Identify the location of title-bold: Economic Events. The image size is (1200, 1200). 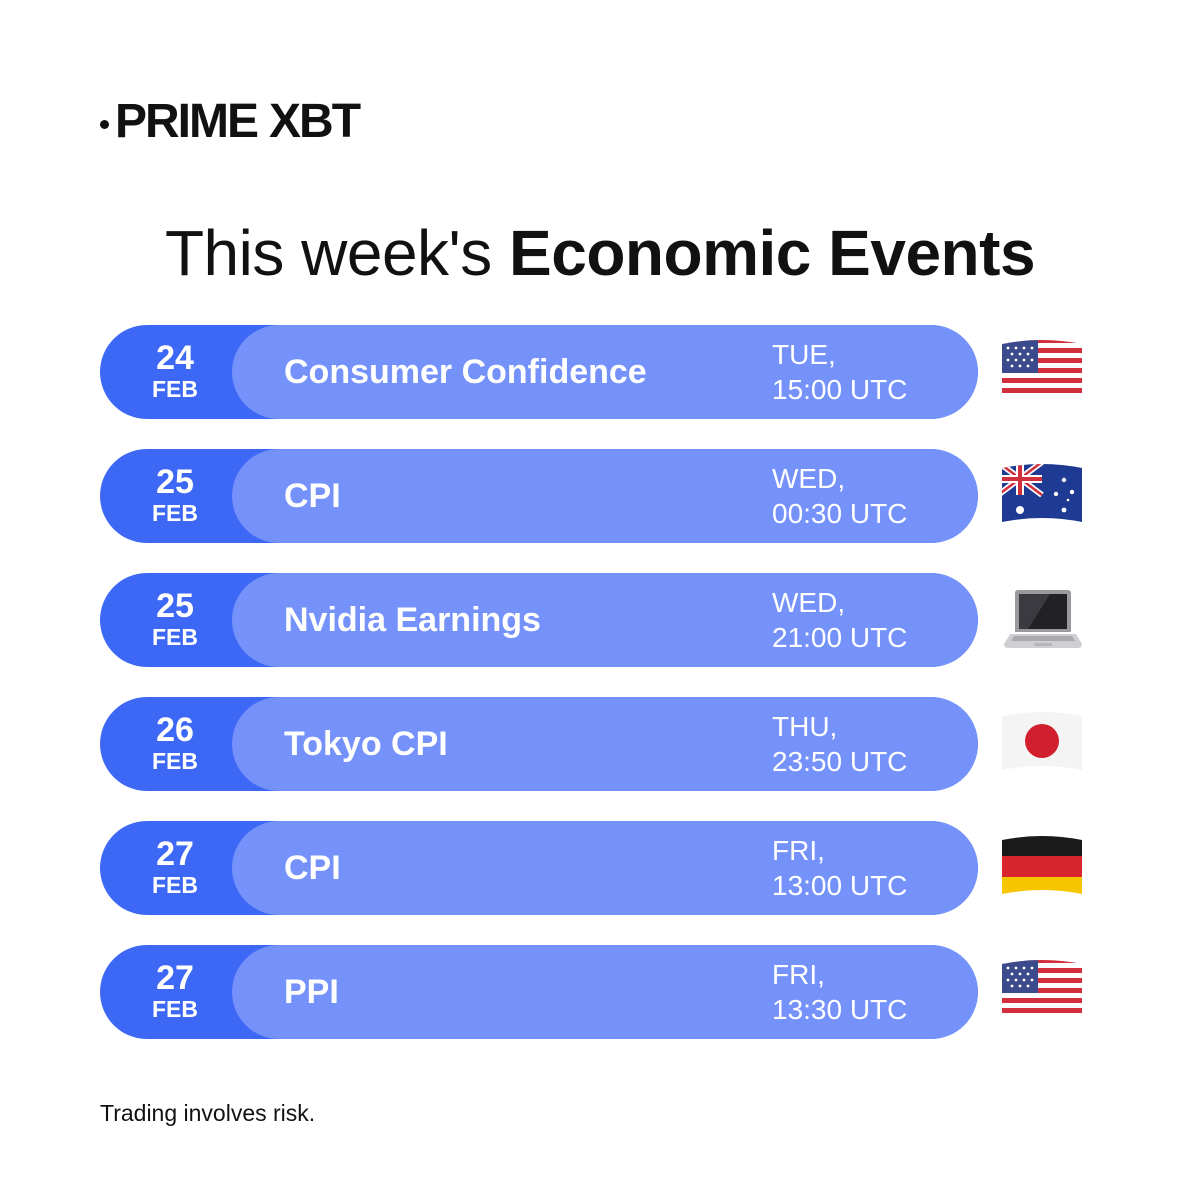
(772, 253).